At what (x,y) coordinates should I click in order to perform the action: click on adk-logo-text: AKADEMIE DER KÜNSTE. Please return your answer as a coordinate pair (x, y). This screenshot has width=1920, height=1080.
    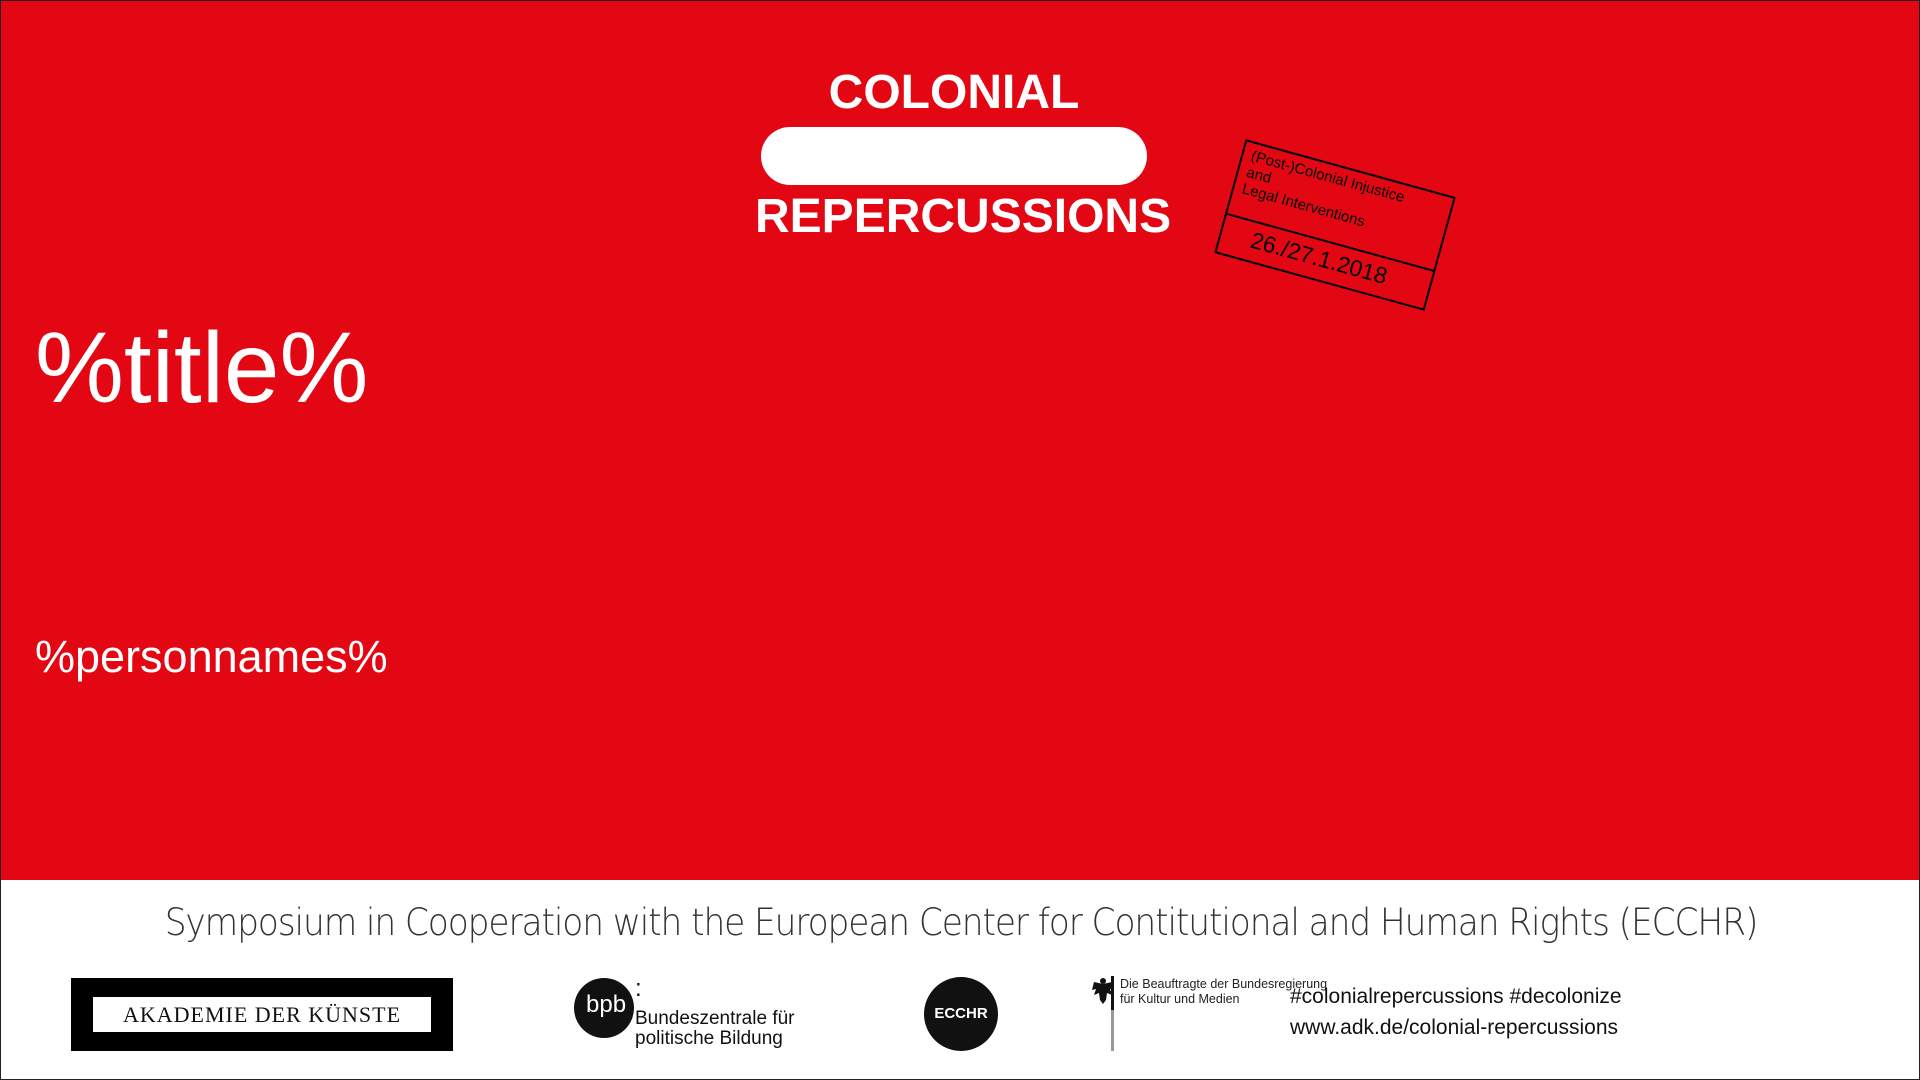
    Looking at the image, I should click on (262, 1014).